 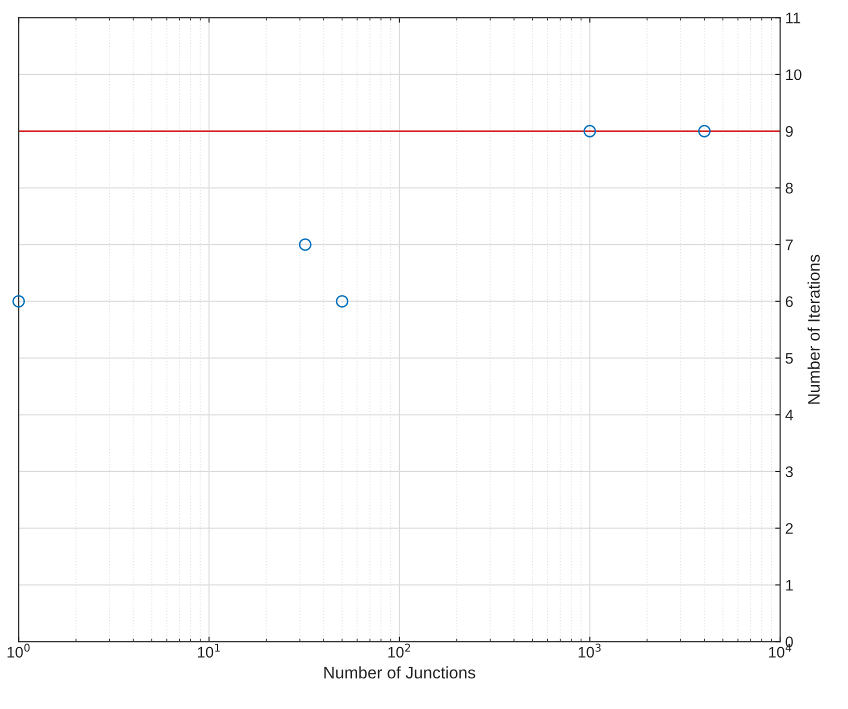 What do you see at coordinates (789, 245) in the screenshot?
I see `y-tick-label: 7` at bounding box center [789, 245].